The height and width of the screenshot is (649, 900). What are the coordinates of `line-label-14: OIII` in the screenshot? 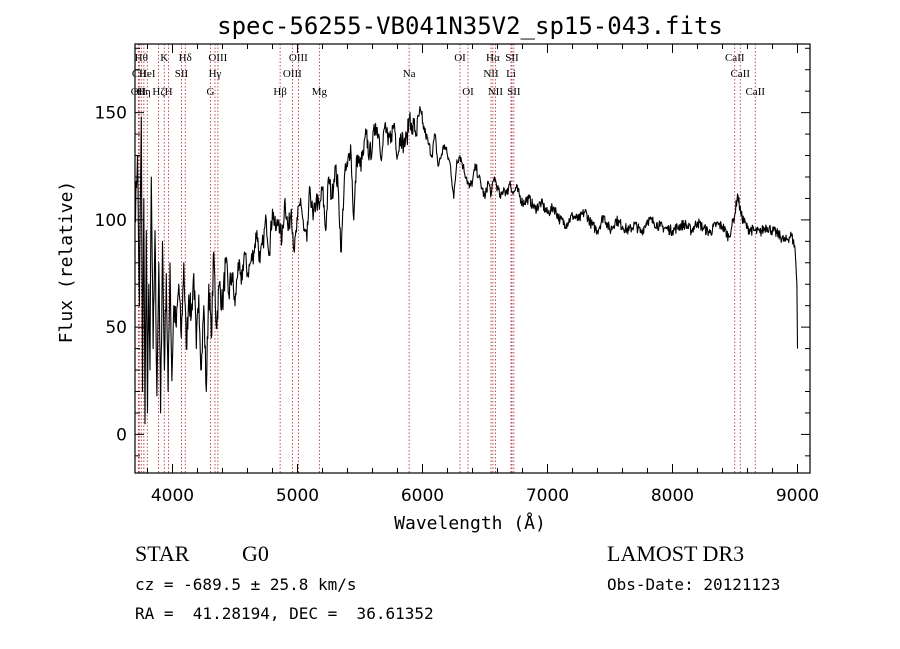 It's located at (292, 74).